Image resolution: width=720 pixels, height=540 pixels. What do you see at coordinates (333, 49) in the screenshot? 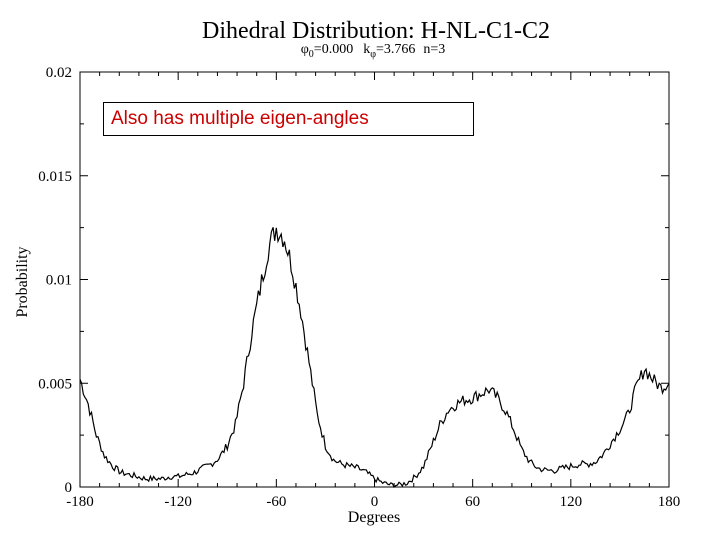
I see `subtitle-phi-value: =0.000` at bounding box center [333, 49].